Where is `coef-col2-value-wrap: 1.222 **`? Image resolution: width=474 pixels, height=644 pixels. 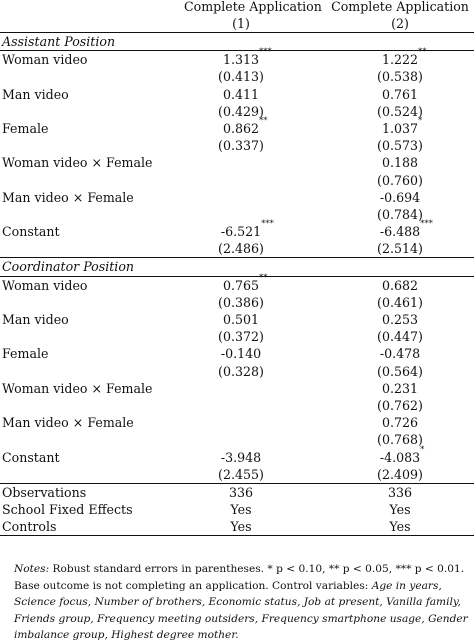
coef-col2-value-wrap: 1.222 ** is located at coordinates (404, 57).